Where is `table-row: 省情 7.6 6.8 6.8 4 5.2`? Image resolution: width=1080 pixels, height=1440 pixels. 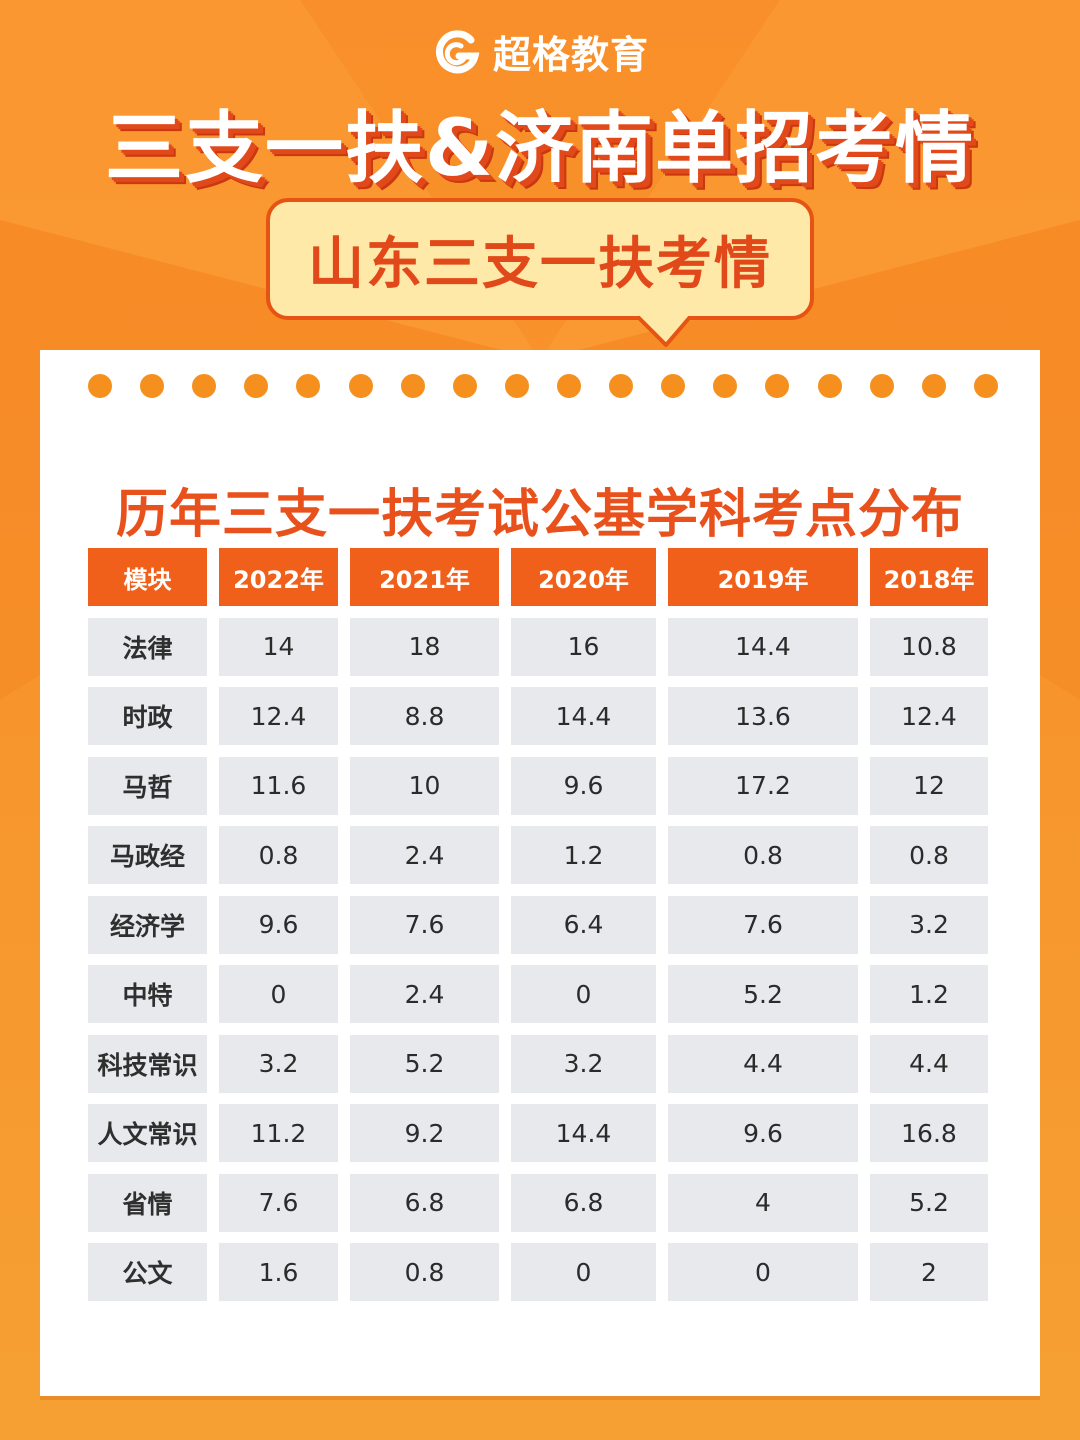 table-row: 省情 7.6 6.8 6.8 4 5.2 is located at coordinates (540, 1202).